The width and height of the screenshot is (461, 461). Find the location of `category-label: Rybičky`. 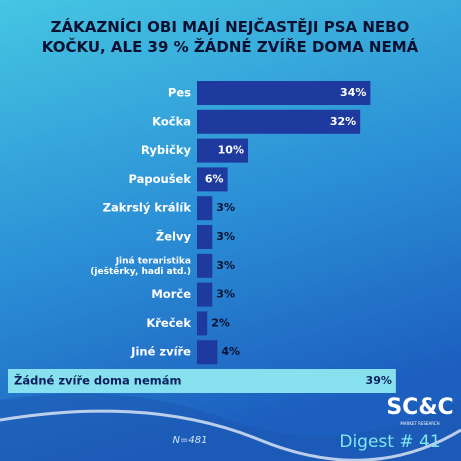

category-label: Rybičky is located at coordinates (166, 150).